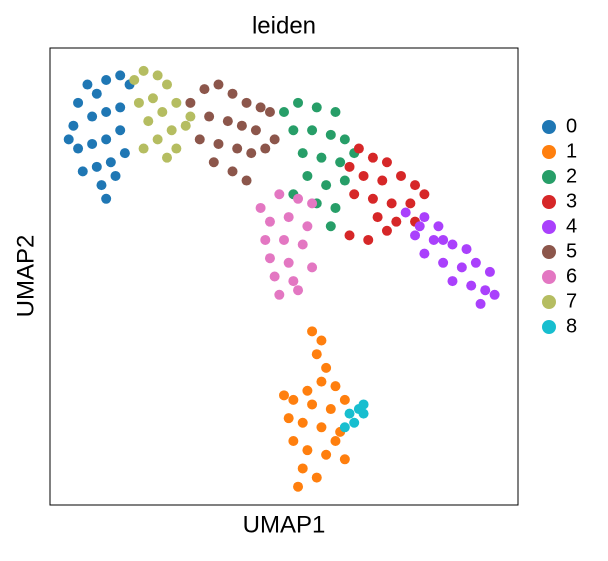 The image size is (608, 561). What do you see at coordinates (571, 301) in the screenshot?
I see `legend-label: 7` at bounding box center [571, 301].